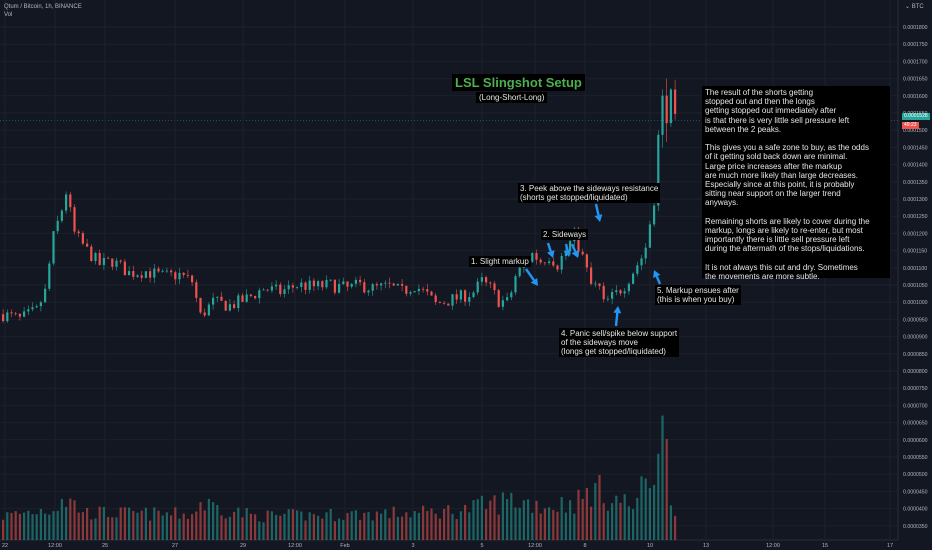 This screenshot has width=932, height=550. Describe the element at coordinates (908, 7) in the screenshot. I see `chevron-down-icon: ⌄` at that location.